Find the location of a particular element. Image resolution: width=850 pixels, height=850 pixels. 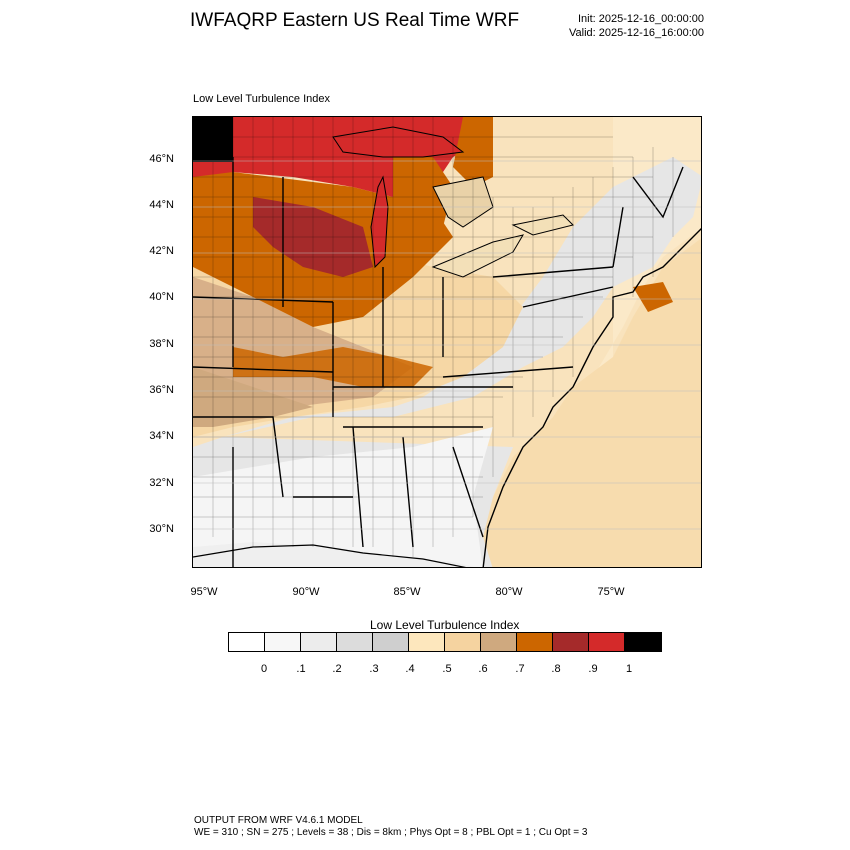

offshore-orange is located at coordinates (653, 297).